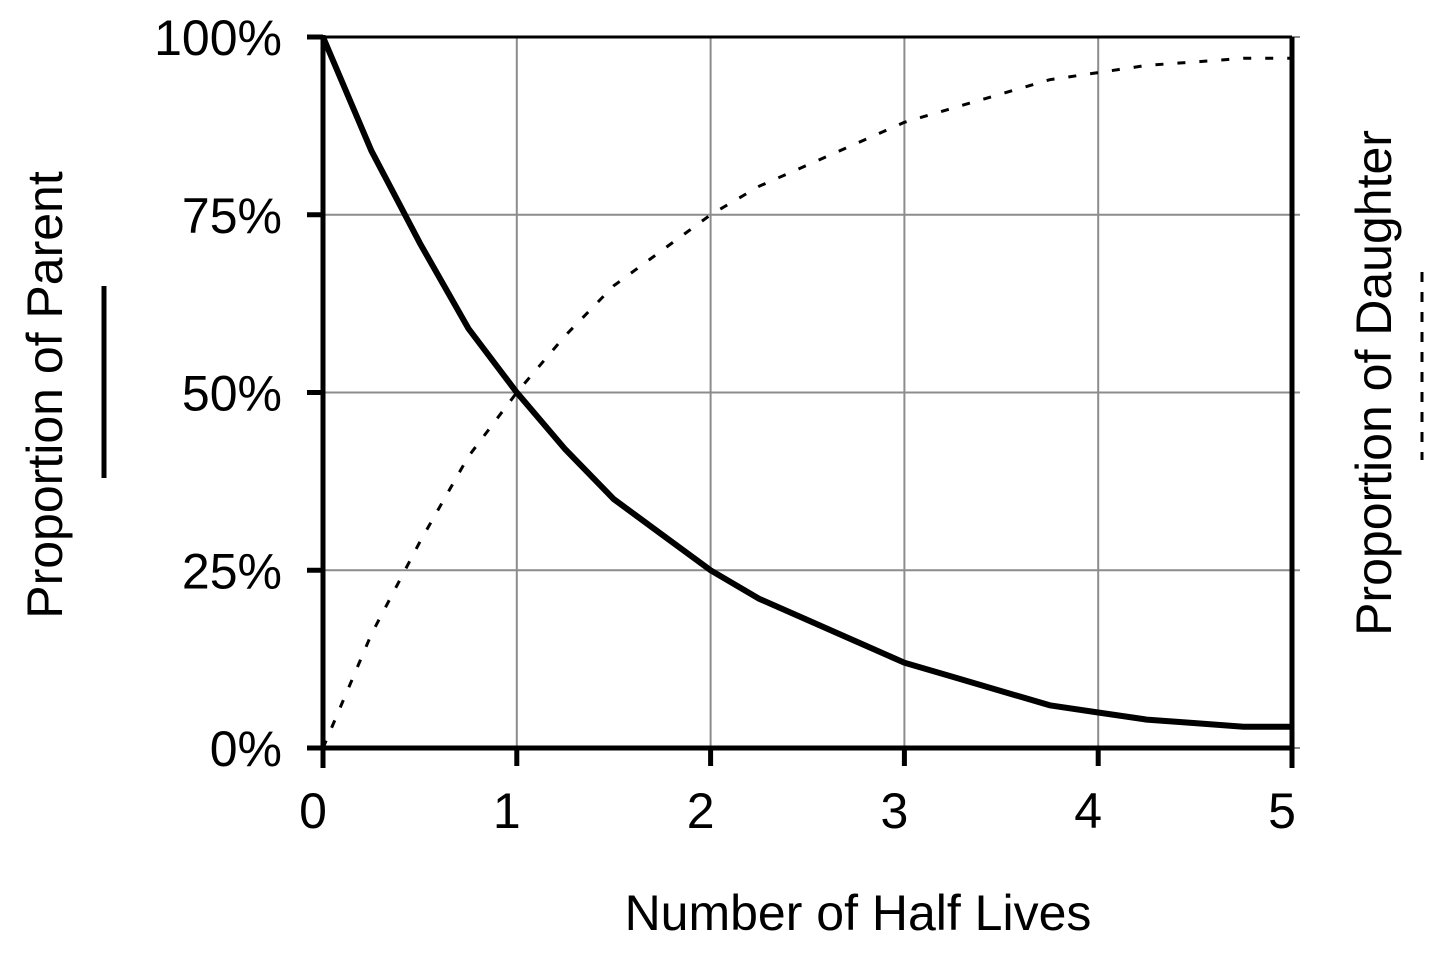 The height and width of the screenshot is (953, 1440). What do you see at coordinates (232, 394) in the screenshot?
I see `y-tick-label: 50%` at bounding box center [232, 394].